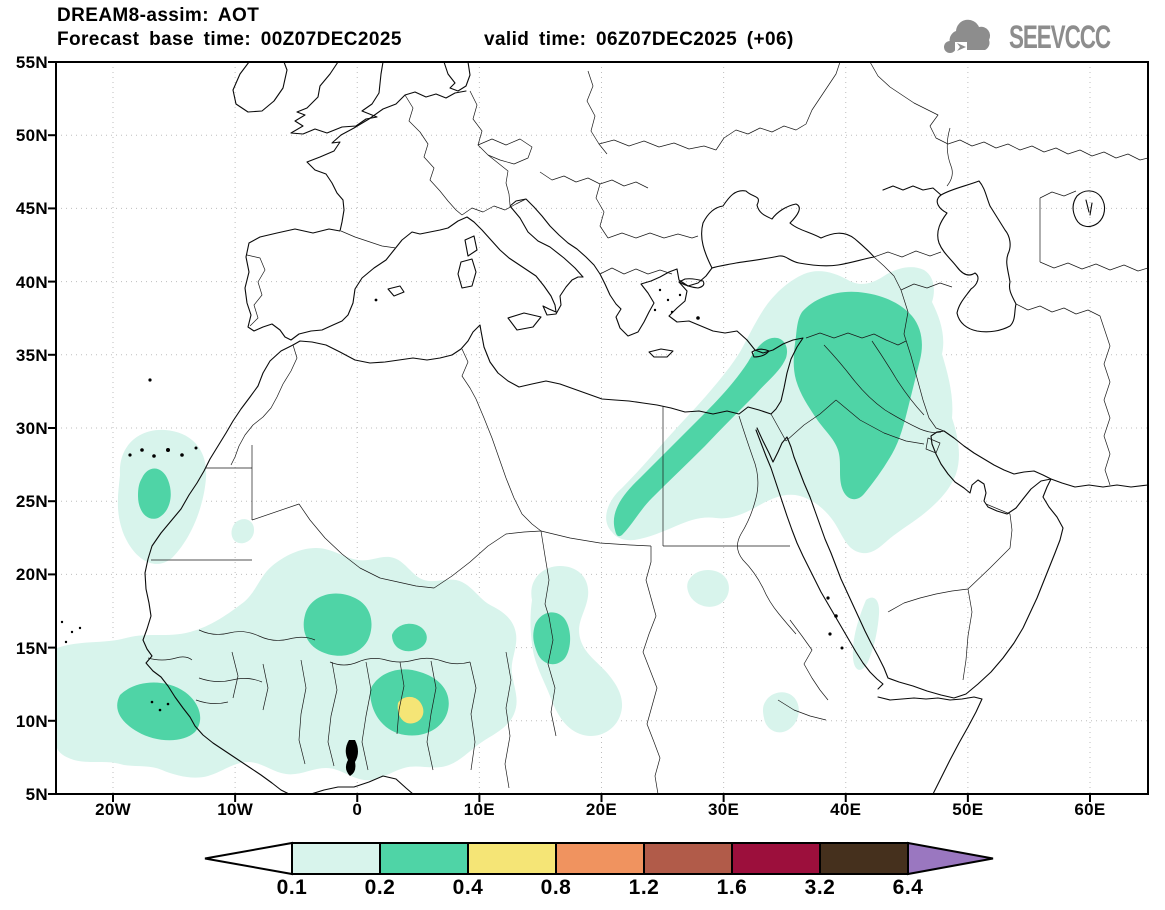  What do you see at coordinates (31, 502) in the screenshot?
I see `lat-label-25N: 25N` at bounding box center [31, 502].